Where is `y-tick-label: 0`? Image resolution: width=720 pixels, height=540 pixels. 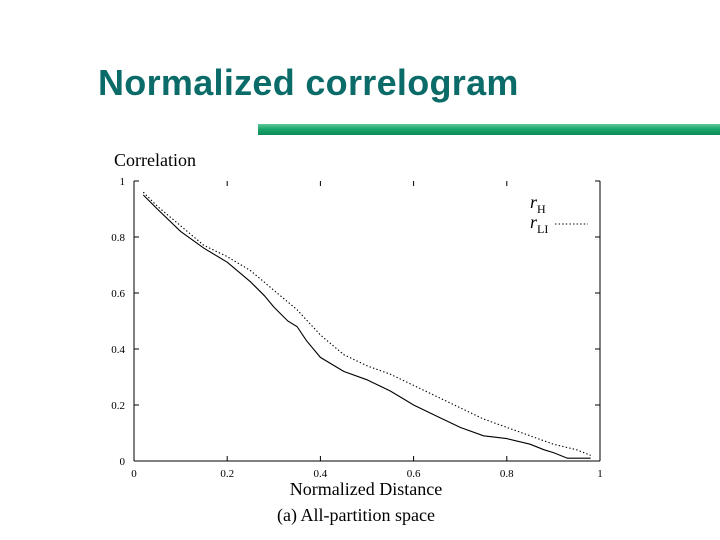
y-tick-label: 0 is located at coordinates (123, 462).